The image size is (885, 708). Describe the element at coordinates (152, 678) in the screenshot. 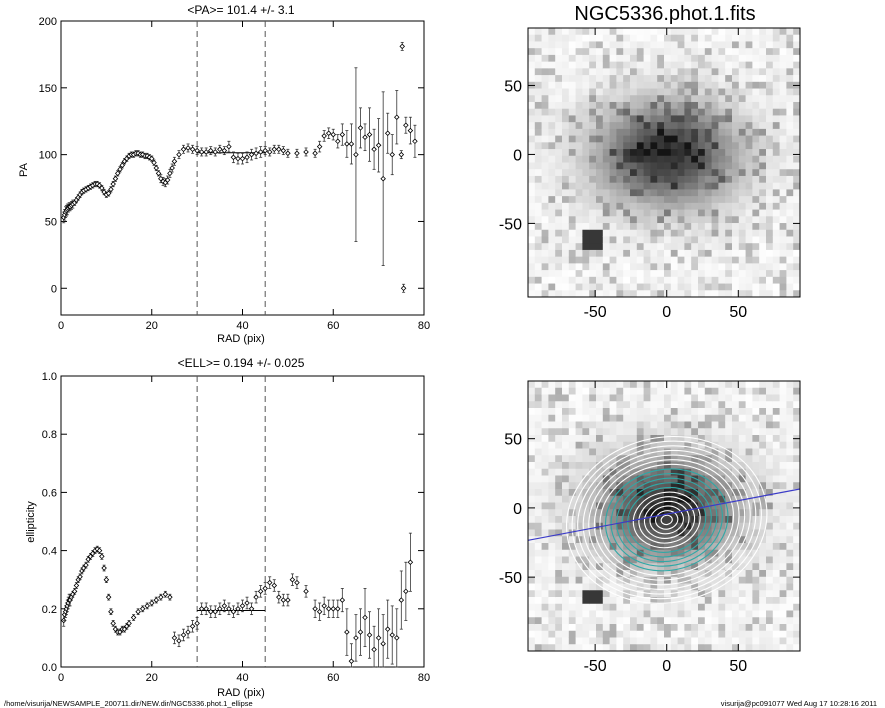

I see `x-tick-label: 20` at that location.